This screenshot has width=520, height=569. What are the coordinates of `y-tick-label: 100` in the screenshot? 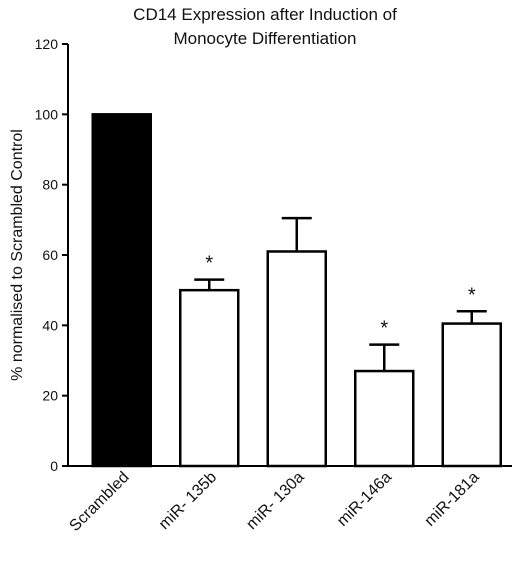 It's located at (47, 114).